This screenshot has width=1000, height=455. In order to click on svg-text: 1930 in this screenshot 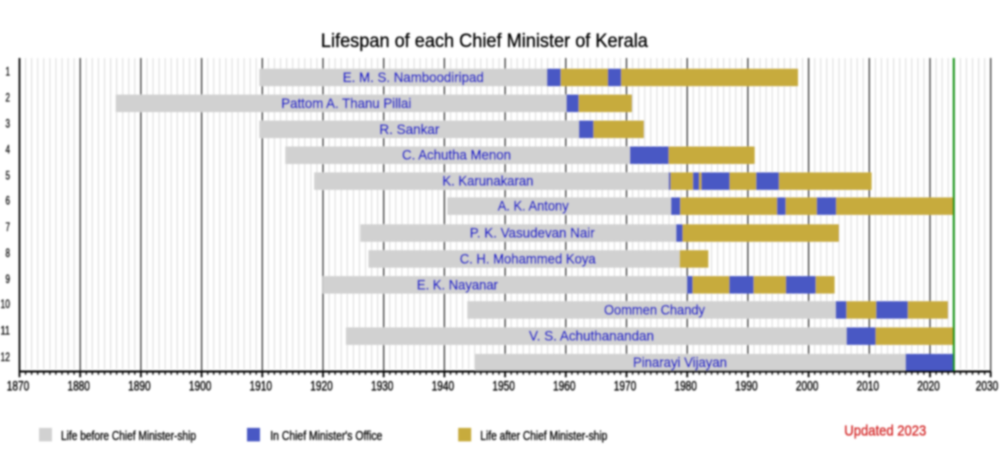, I will do `click(382, 386)`.